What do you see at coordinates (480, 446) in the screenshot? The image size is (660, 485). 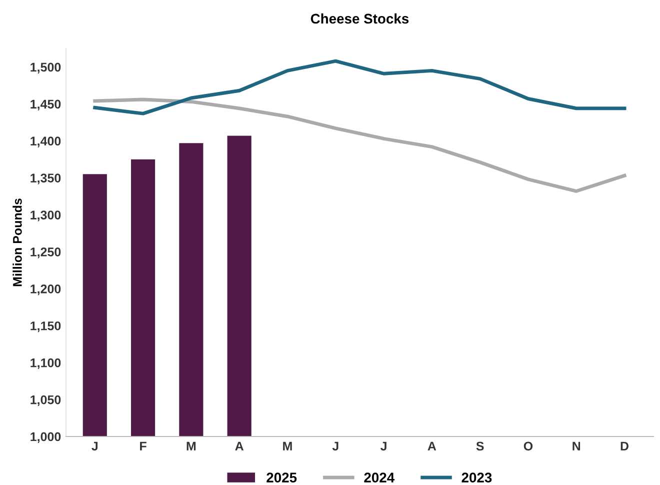 I see `x-tick-label: S` at bounding box center [480, 446].